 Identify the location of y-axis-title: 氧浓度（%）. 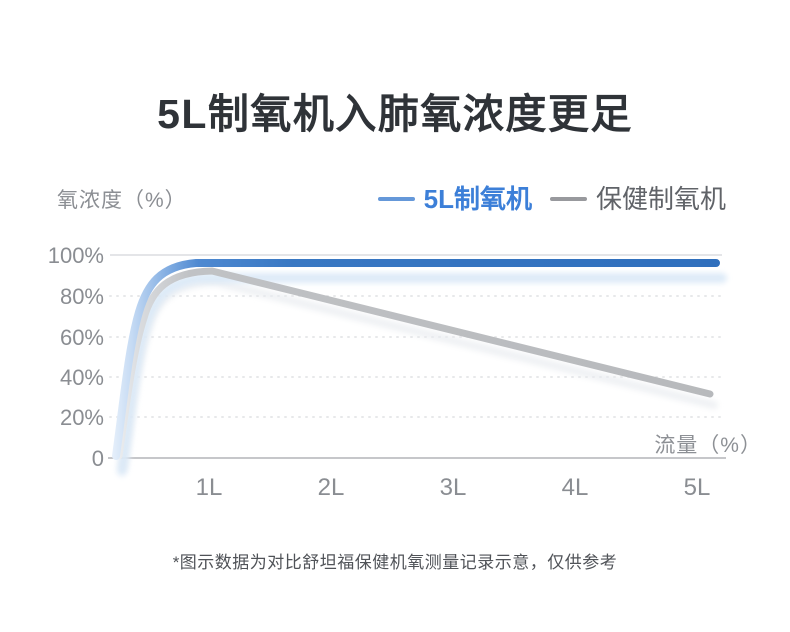
(122, 200).